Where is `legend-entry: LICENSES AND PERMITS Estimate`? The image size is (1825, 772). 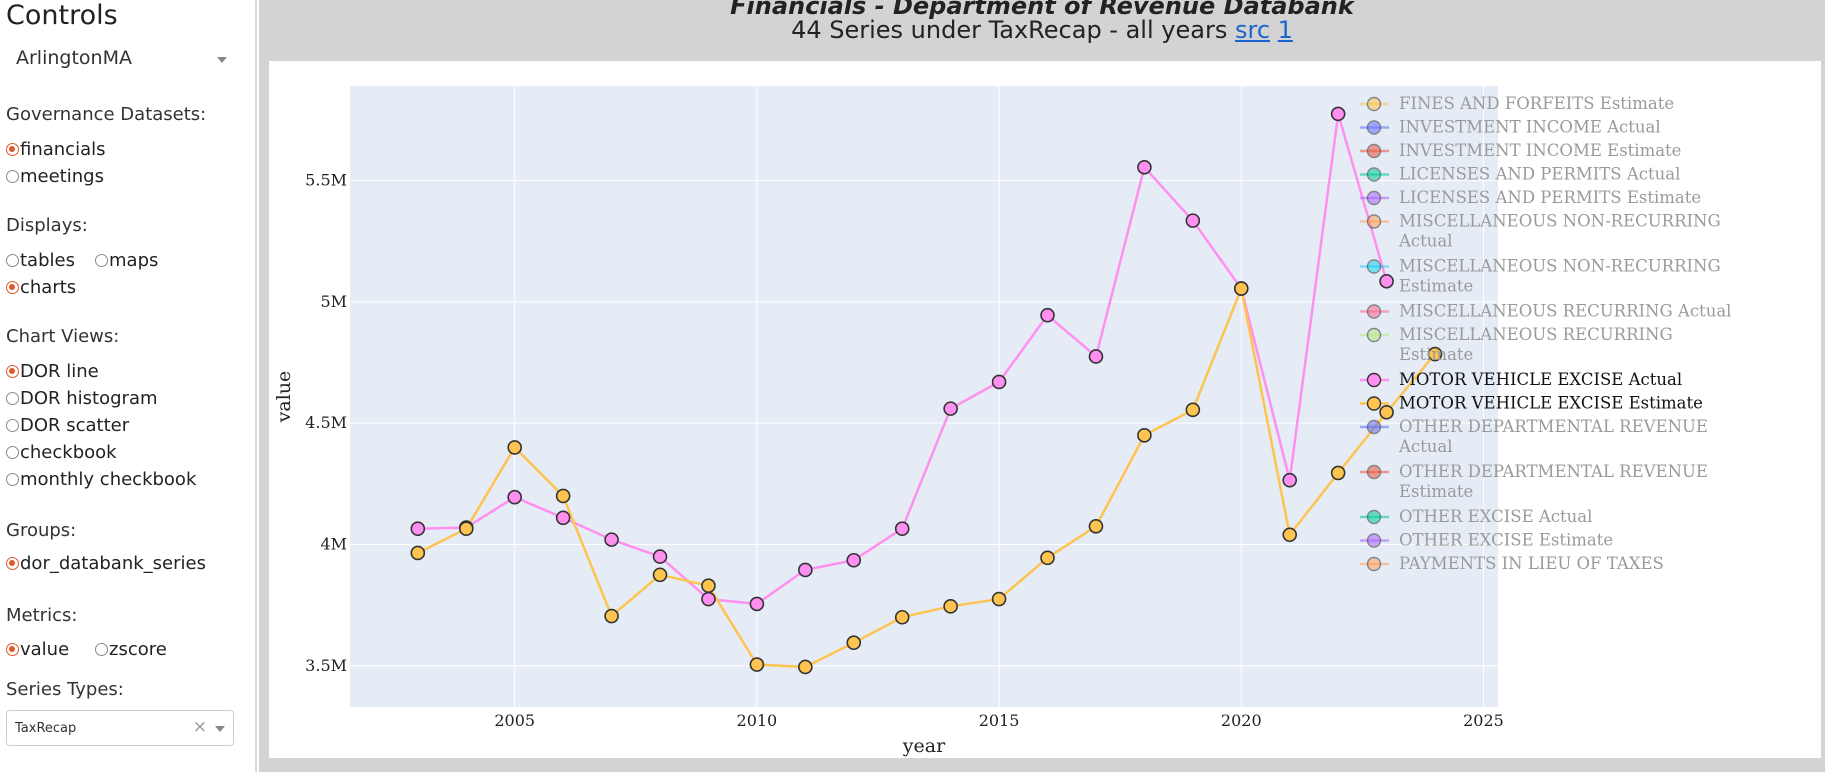 legend-entry: LICENSES AND PERMITS Estimate is located at coordinates (1550, 197).